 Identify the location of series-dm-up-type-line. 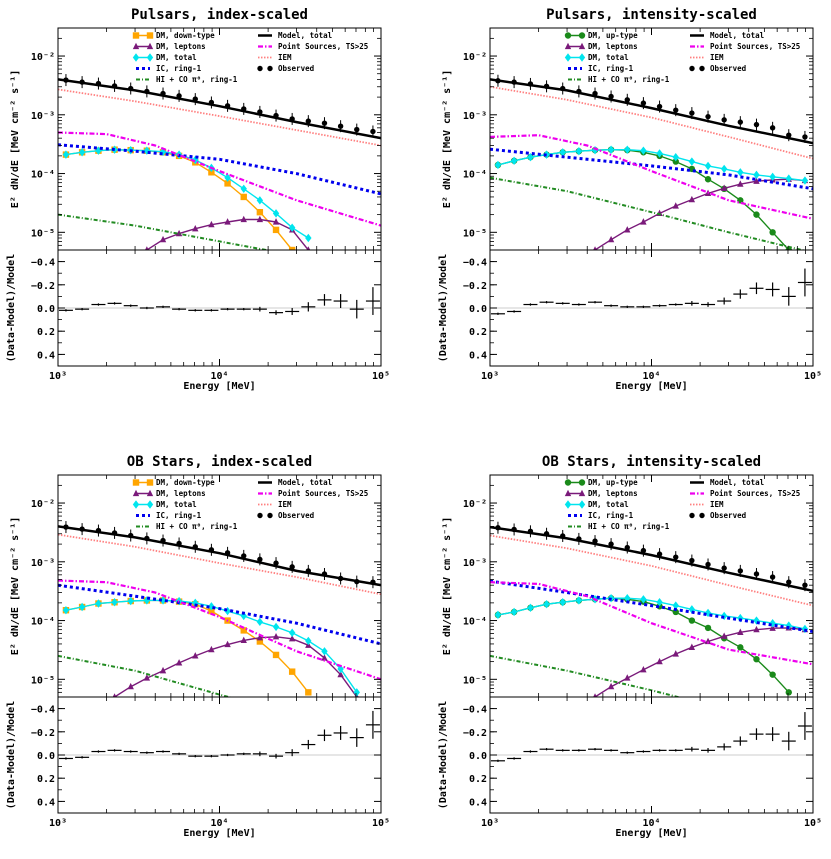
(643, 645).